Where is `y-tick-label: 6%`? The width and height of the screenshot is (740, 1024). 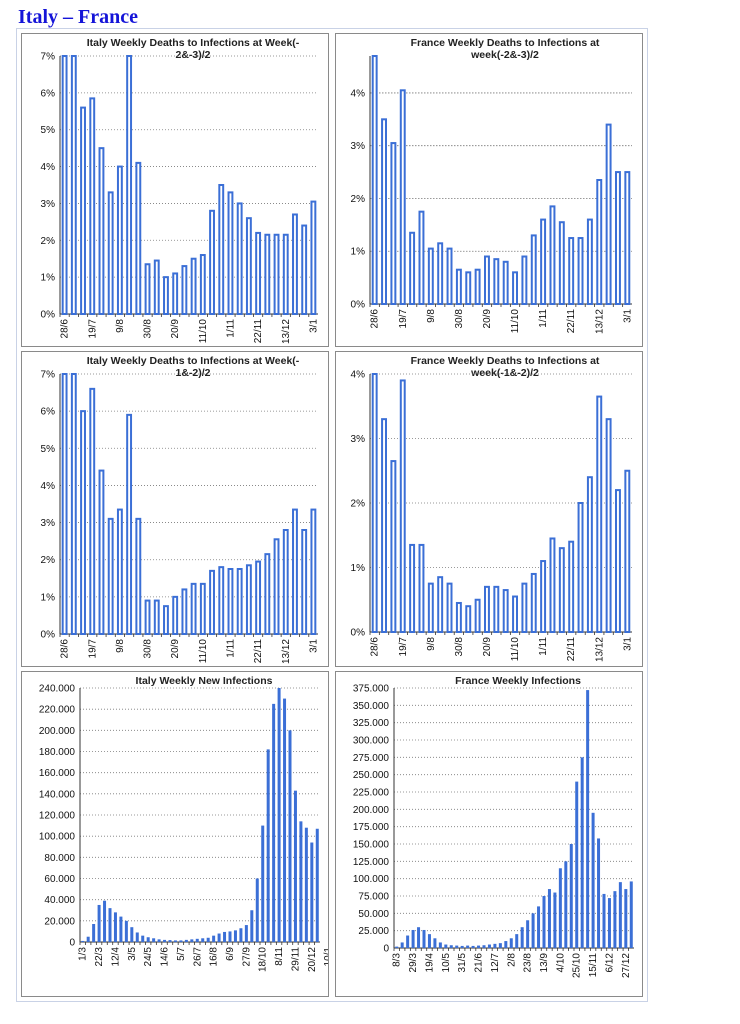
y-tick-label: 6% is located at coordinates (48, 412).